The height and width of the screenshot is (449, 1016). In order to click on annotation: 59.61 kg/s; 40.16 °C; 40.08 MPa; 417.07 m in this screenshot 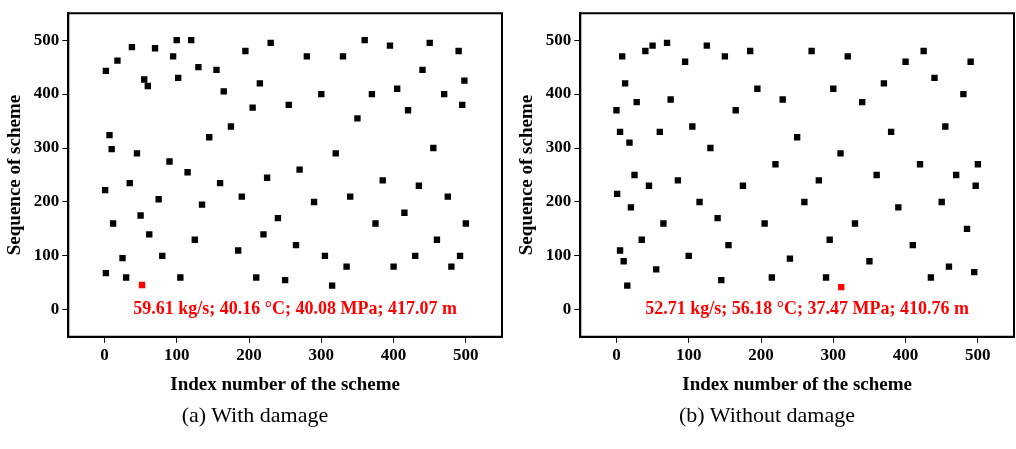, I will do `click(295, 308)`.